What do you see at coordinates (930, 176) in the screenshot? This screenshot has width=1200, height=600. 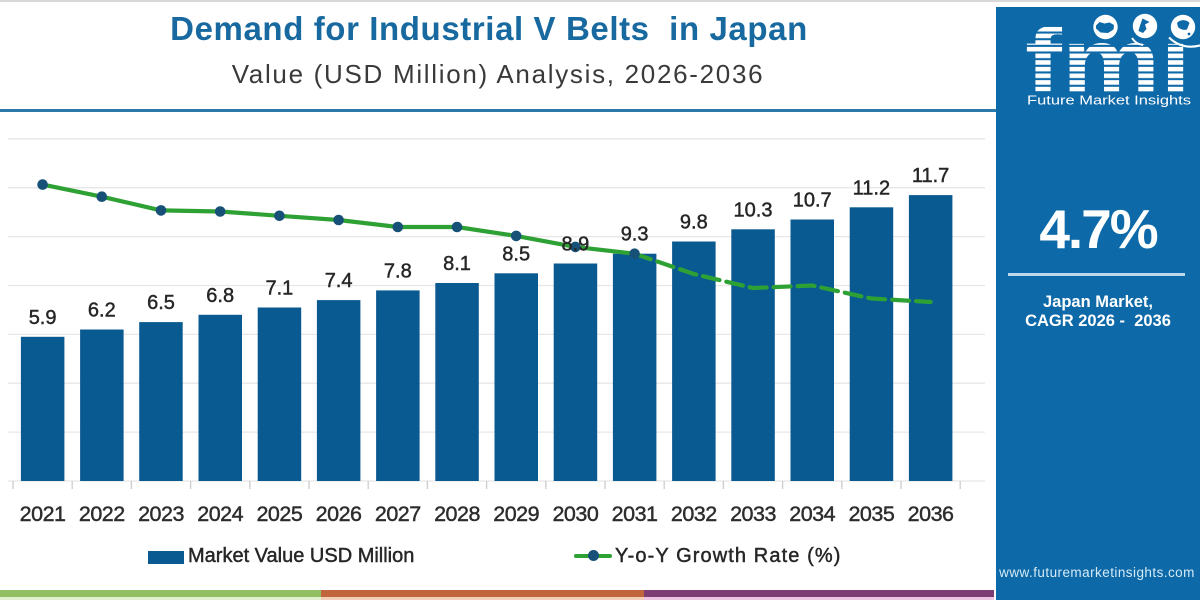 I see `svg-text: 11.7` at bounding box center [930, 176].